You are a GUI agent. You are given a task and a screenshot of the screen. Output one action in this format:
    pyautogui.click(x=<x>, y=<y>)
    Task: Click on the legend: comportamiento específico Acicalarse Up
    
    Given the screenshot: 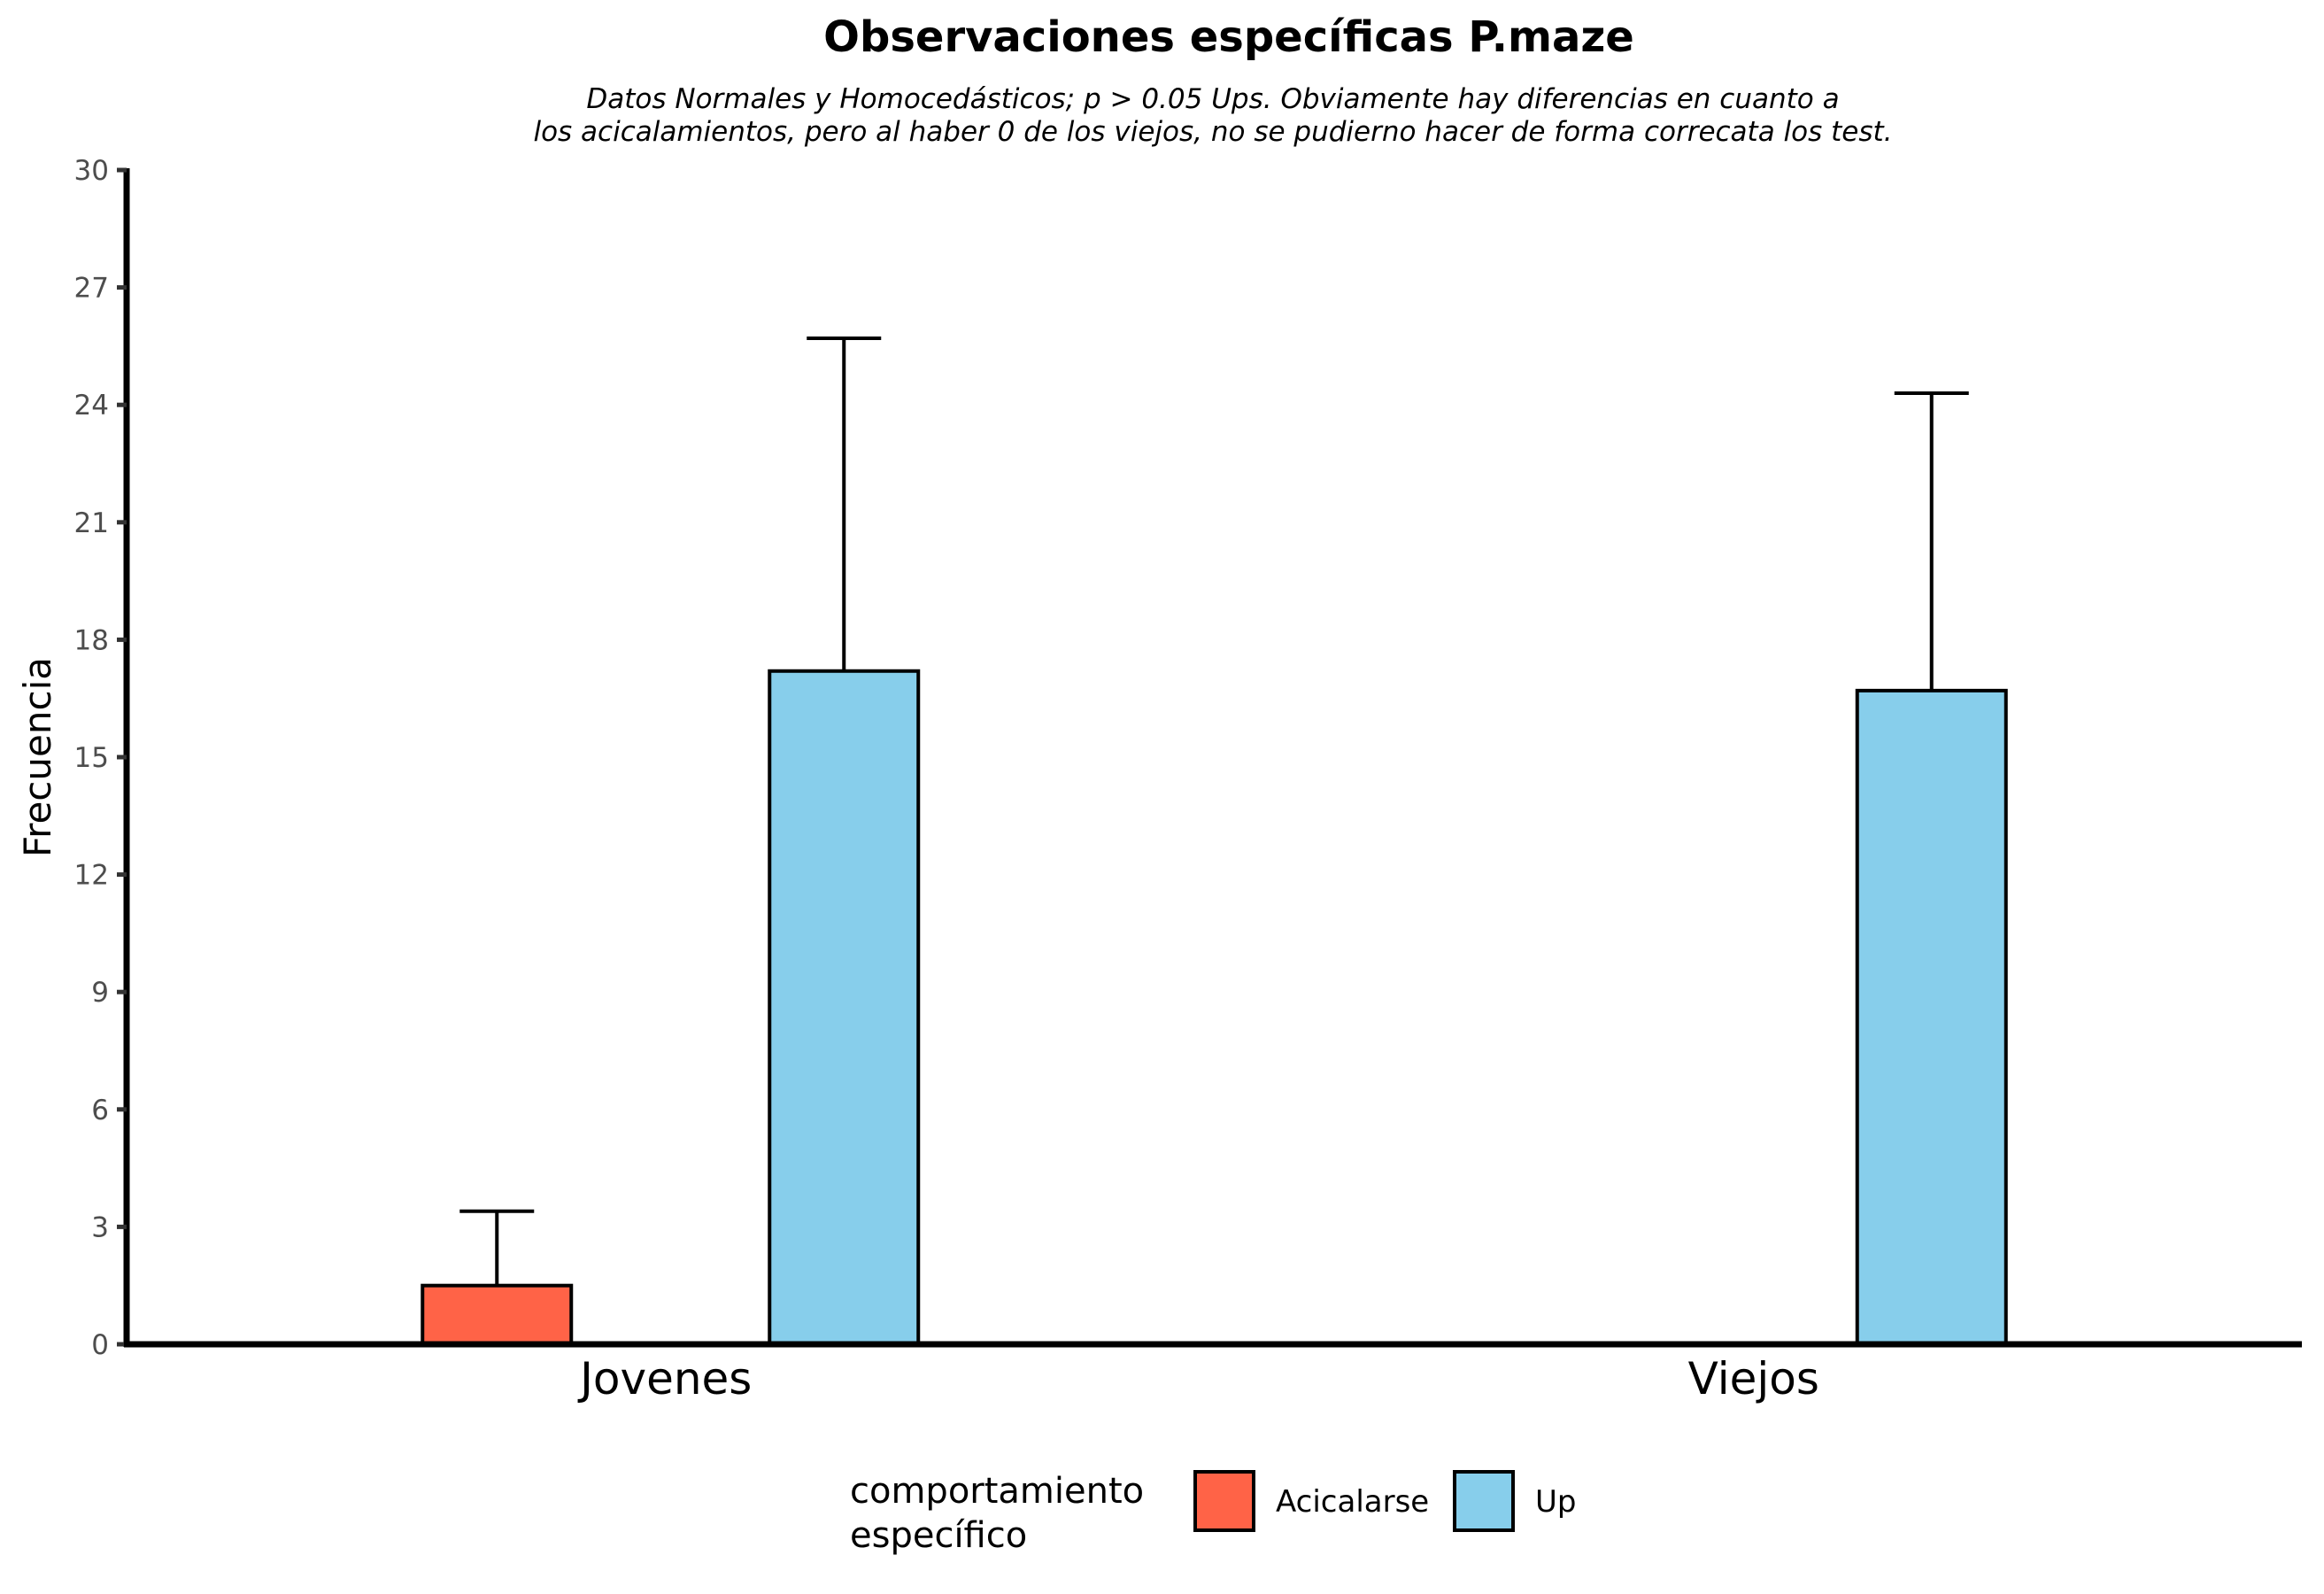 What is the action you would take?
    pyautogui.click(x=1213, y=1513)
    